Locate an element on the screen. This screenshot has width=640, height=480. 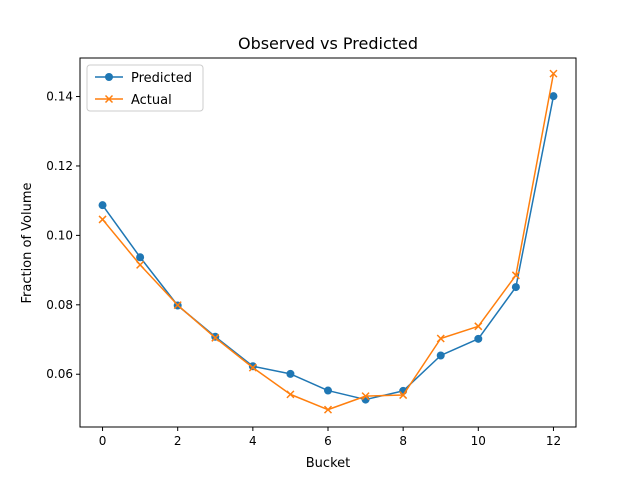
x-axis-label: Bucket is located at coordinates (328, 463).